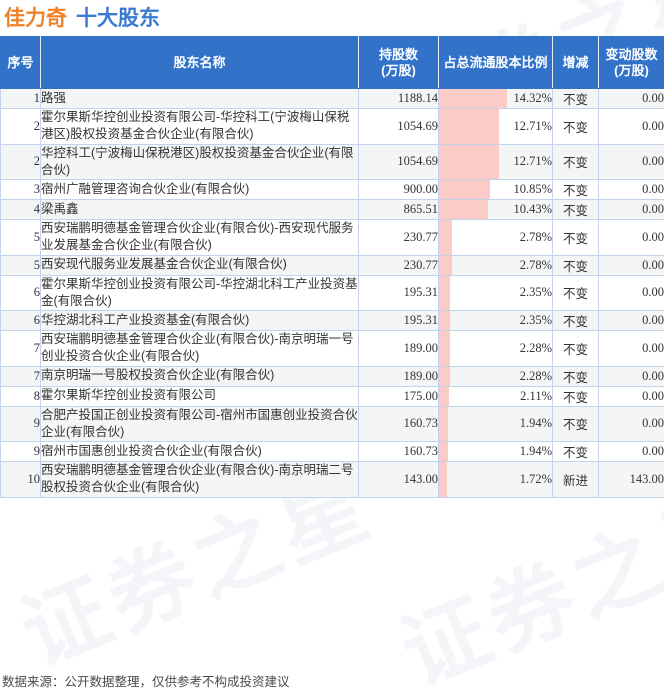  I want to click on cell-holder-name: 梁禹鑫, so click(199, 209).